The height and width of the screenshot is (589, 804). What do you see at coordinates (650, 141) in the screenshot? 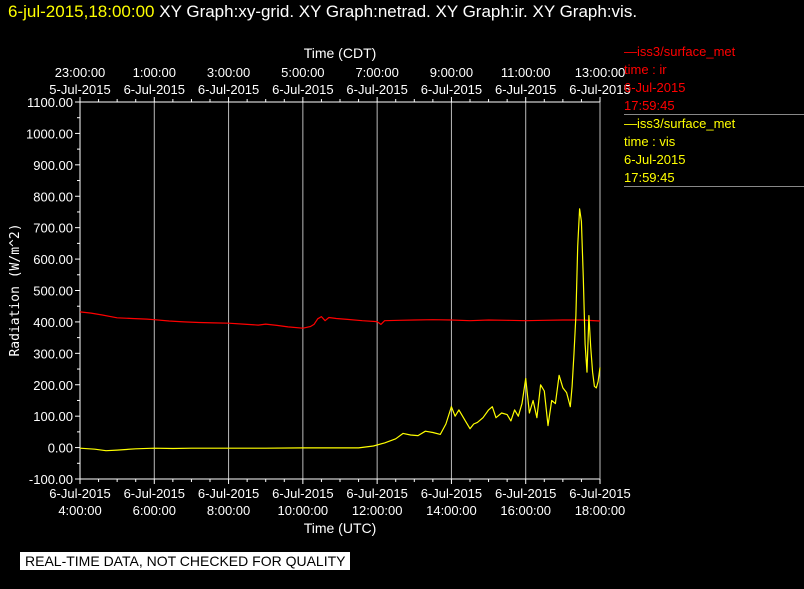
I see `legend-vis-field: time : vis` at bounding box center [650, 141].